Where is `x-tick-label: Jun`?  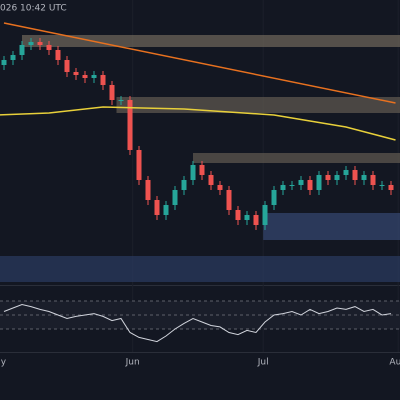
x-tick-label: Jun is located at coordinates (132, 363).